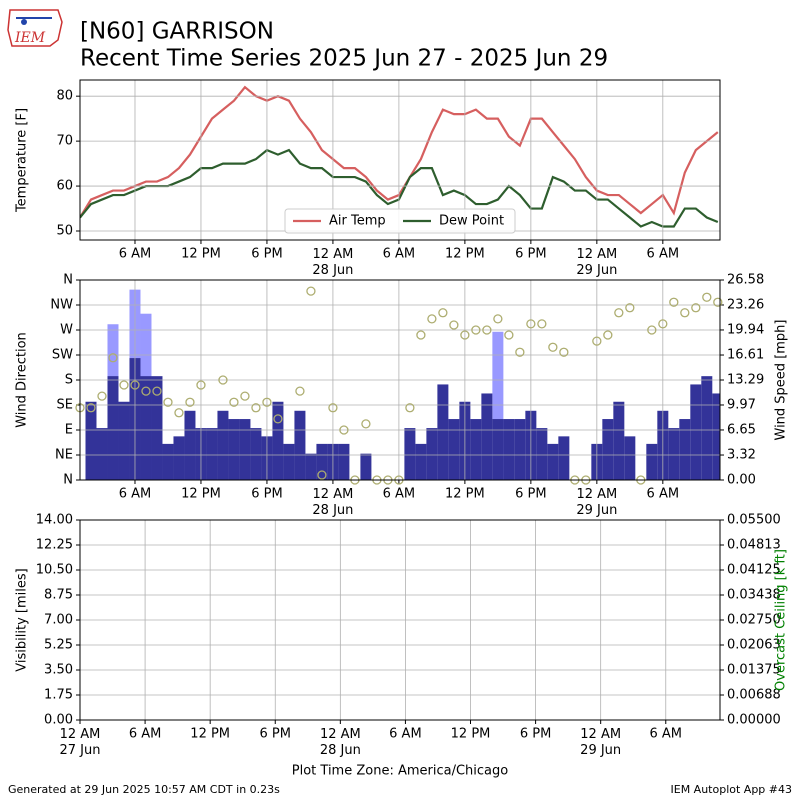  I want to click on y2-tick-label: 0.03438, so click(754, 595).